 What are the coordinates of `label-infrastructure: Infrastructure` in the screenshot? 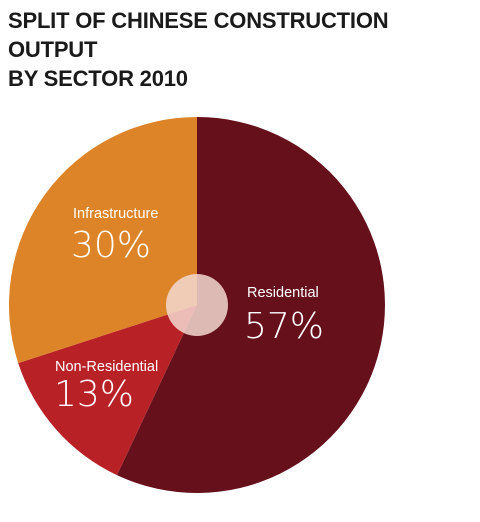 It's located at (115, 214).